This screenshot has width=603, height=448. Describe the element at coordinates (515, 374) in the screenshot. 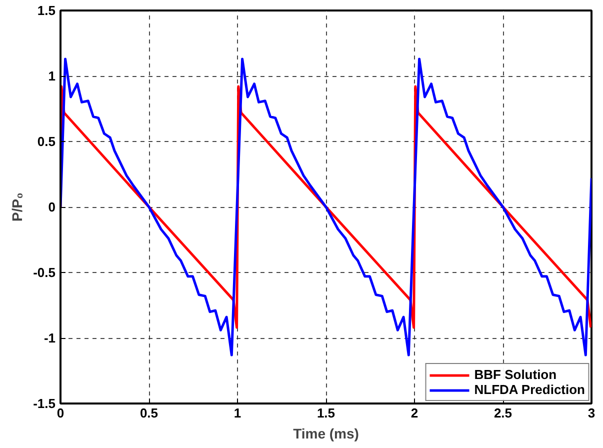

I see `legend-label: BBF Solution` at that location.